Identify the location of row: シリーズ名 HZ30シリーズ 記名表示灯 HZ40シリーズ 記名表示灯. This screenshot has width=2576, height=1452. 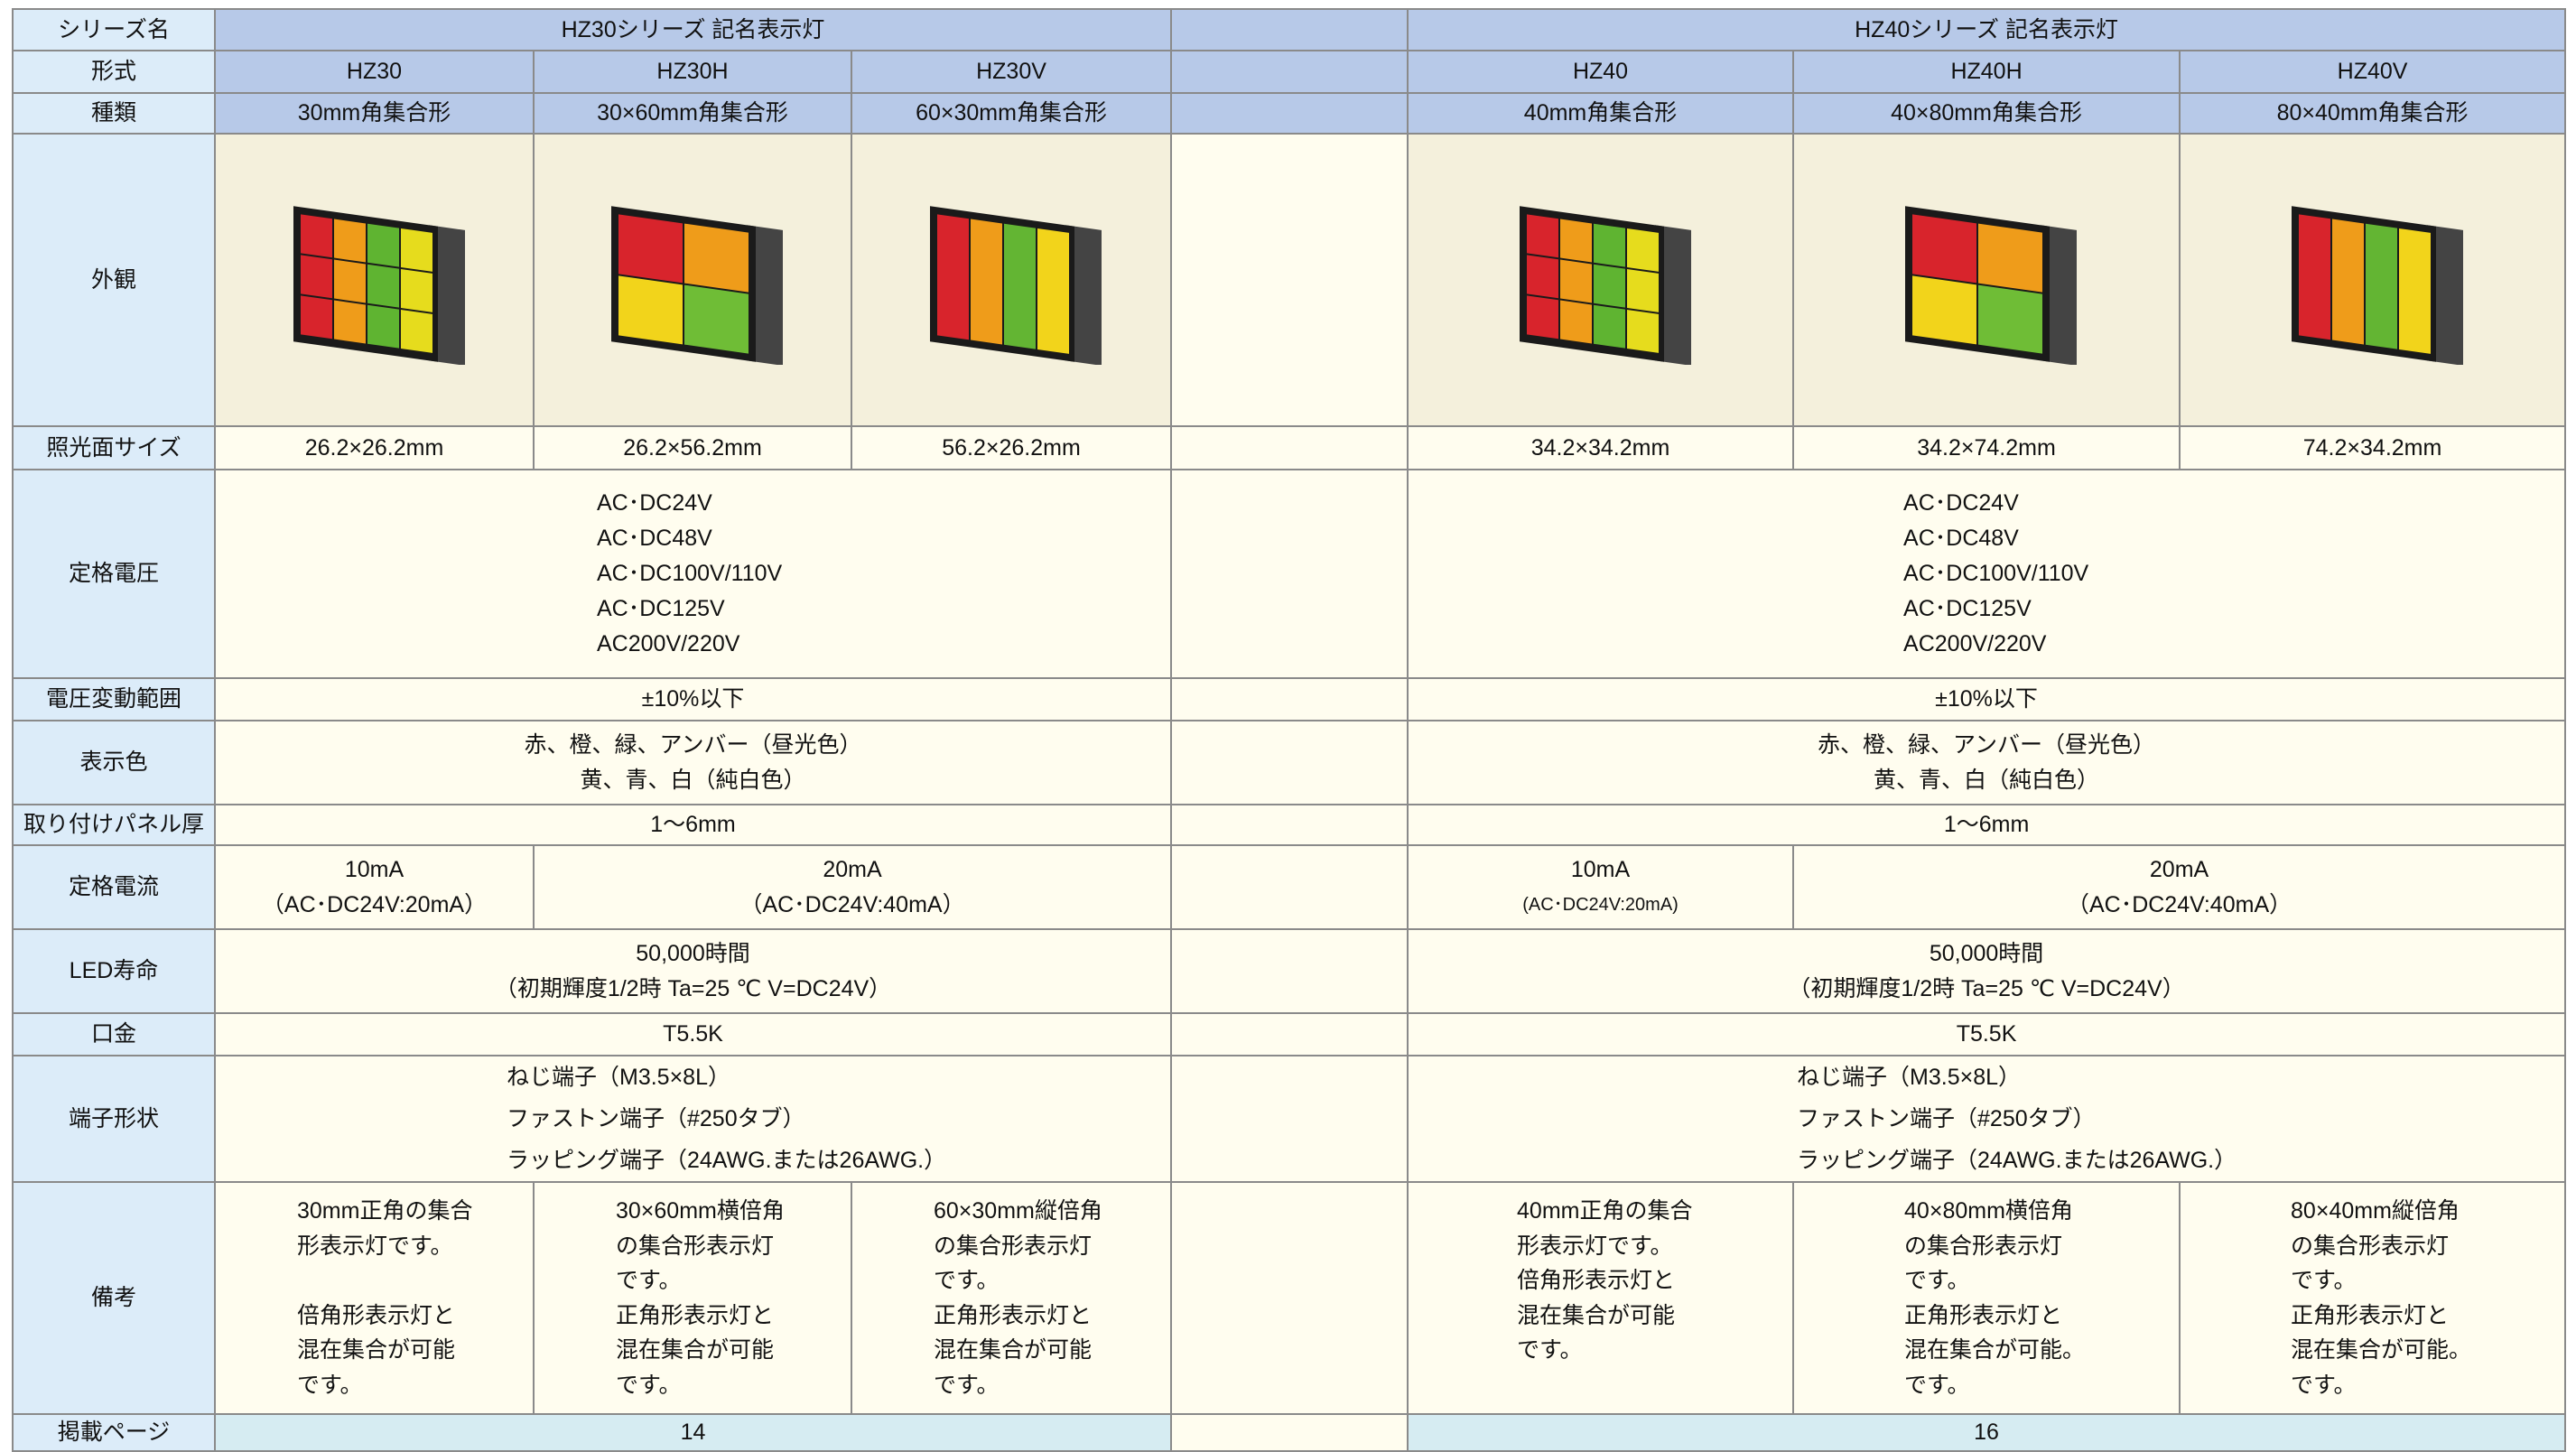
(1289, 30).